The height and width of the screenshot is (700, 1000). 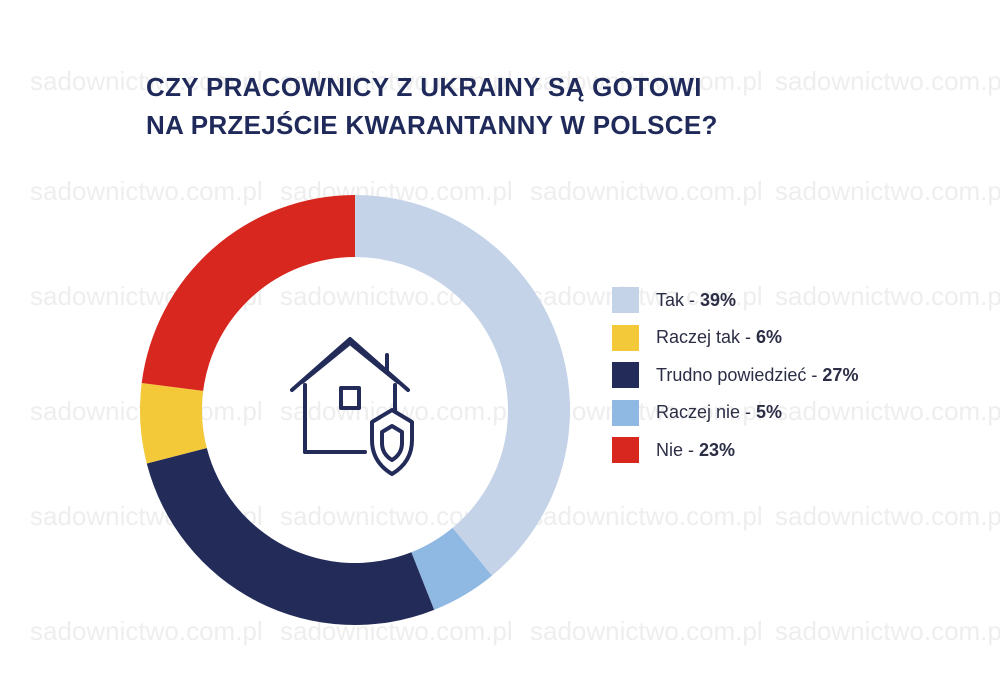 I want to click on donut-slice-trudno-powiedzie-, so click(x=290, y=536).